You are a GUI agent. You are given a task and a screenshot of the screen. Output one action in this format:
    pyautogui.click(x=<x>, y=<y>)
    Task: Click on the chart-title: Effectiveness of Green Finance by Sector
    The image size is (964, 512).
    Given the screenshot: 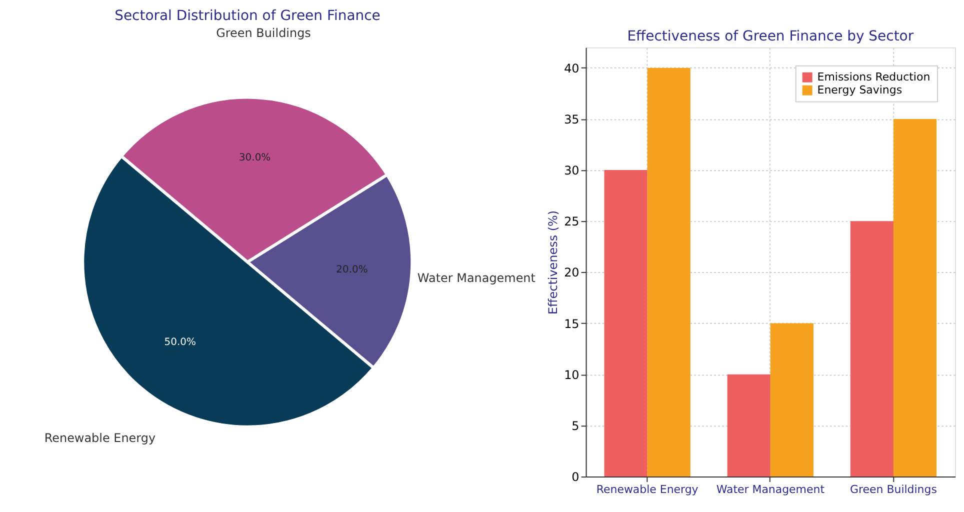 What is the action you would take?
    pyautogui.click(x=770, y=36)
    